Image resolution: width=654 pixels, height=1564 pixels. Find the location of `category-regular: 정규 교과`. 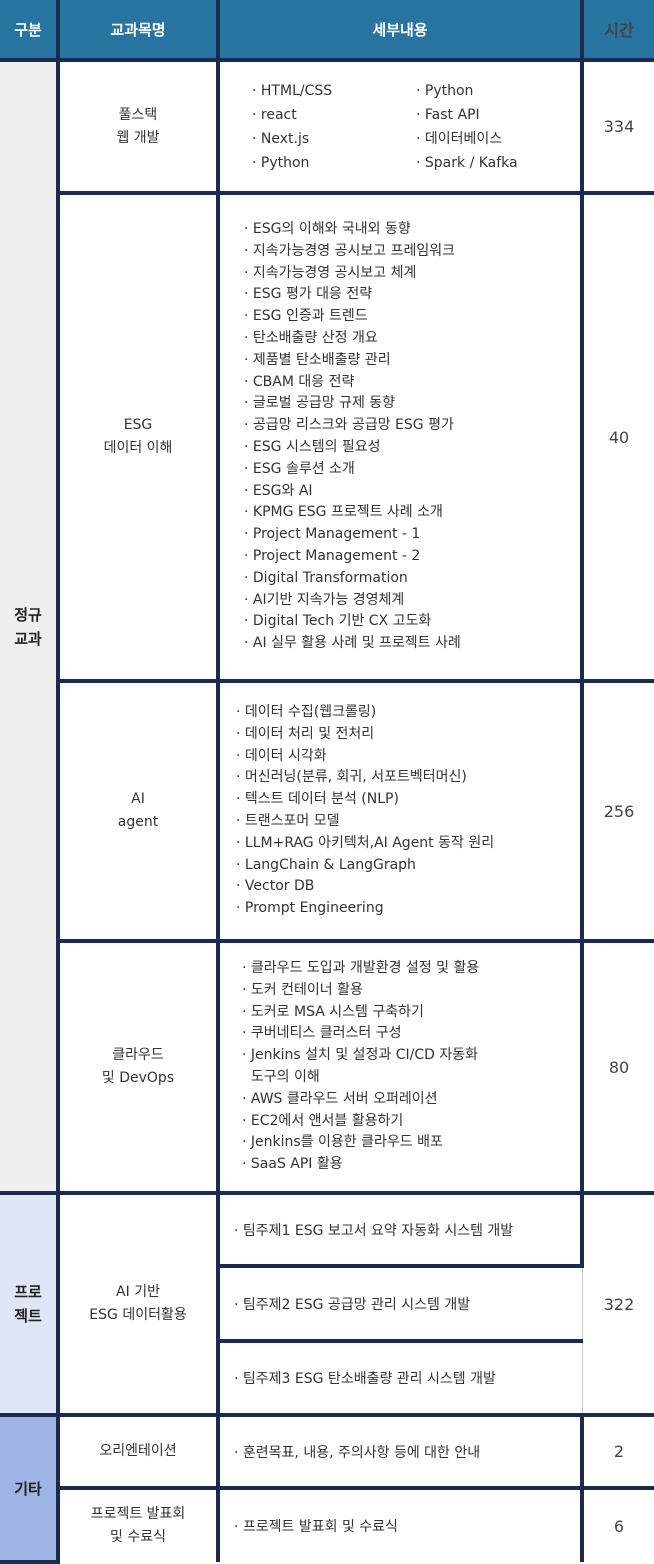

category-regular: 정규 교과 is located at coordinates (30, 626).